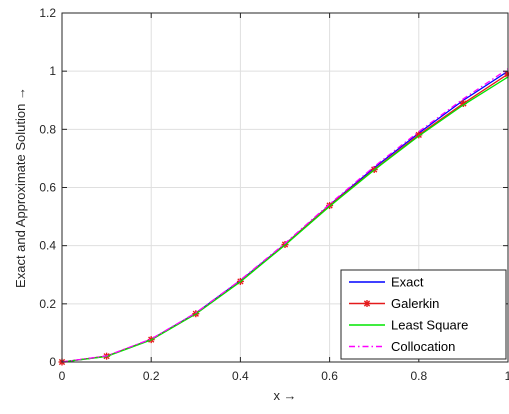 The width and height of the screenshot is (509, 414). I want to click on x-tick-label: 0, so click(62, 376).